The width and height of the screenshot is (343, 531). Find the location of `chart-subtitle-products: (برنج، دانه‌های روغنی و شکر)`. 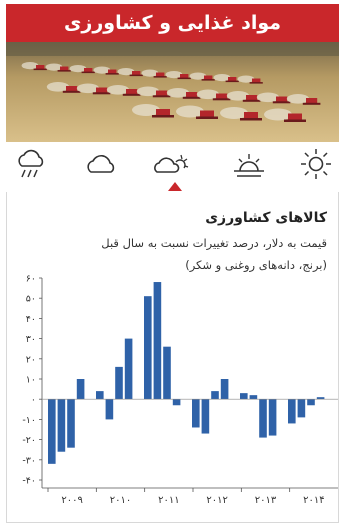

chart-subtitle-products: (برنج، دانه‌های روغنی و شکر) is located at coordinates (256, 265).